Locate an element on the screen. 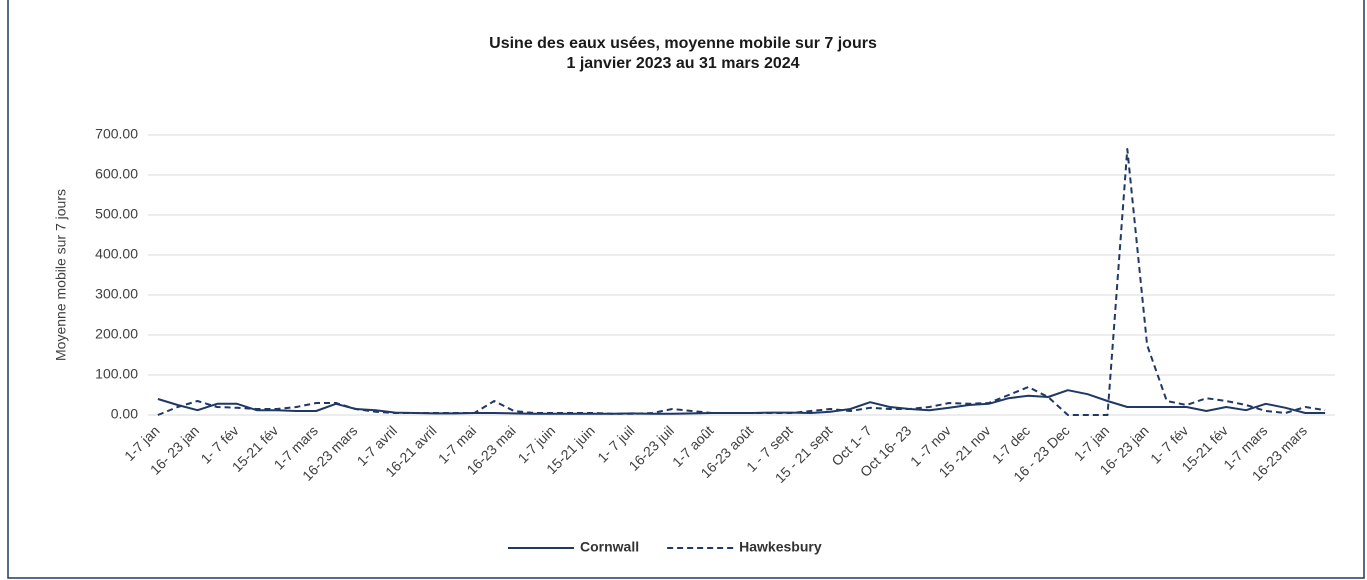  legend-label: Cornwall is located at coordinates (609, 547).